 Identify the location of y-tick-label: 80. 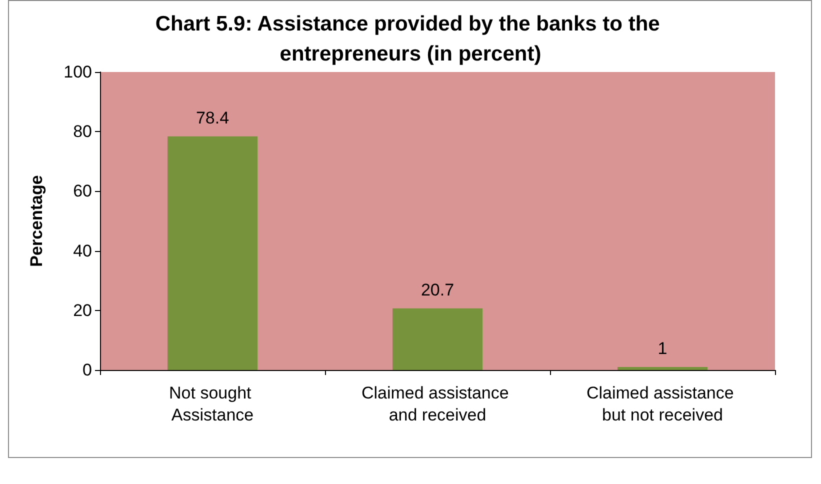
(82, 132).